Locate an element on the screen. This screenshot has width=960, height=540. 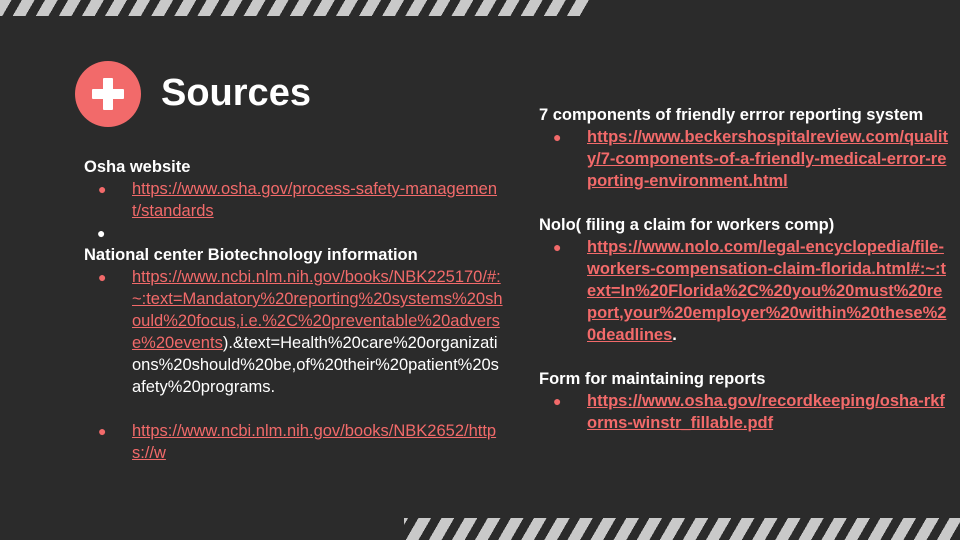
page-title: Sources is located at coordinates (236, 93).